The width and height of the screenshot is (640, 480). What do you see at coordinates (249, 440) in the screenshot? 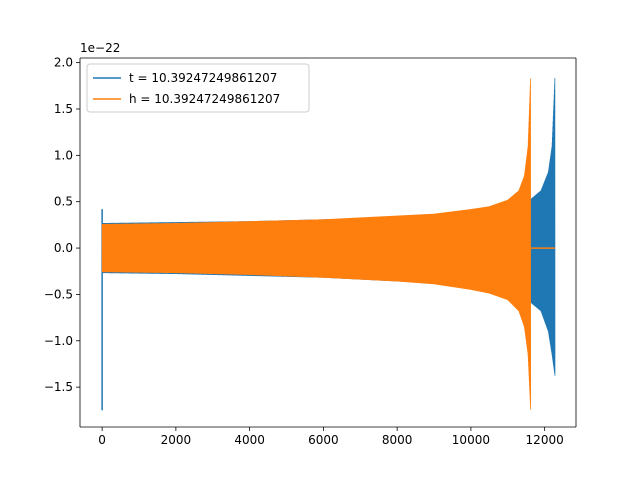
I see `x-tick-label: 4000` at bounding box center [249, 440].